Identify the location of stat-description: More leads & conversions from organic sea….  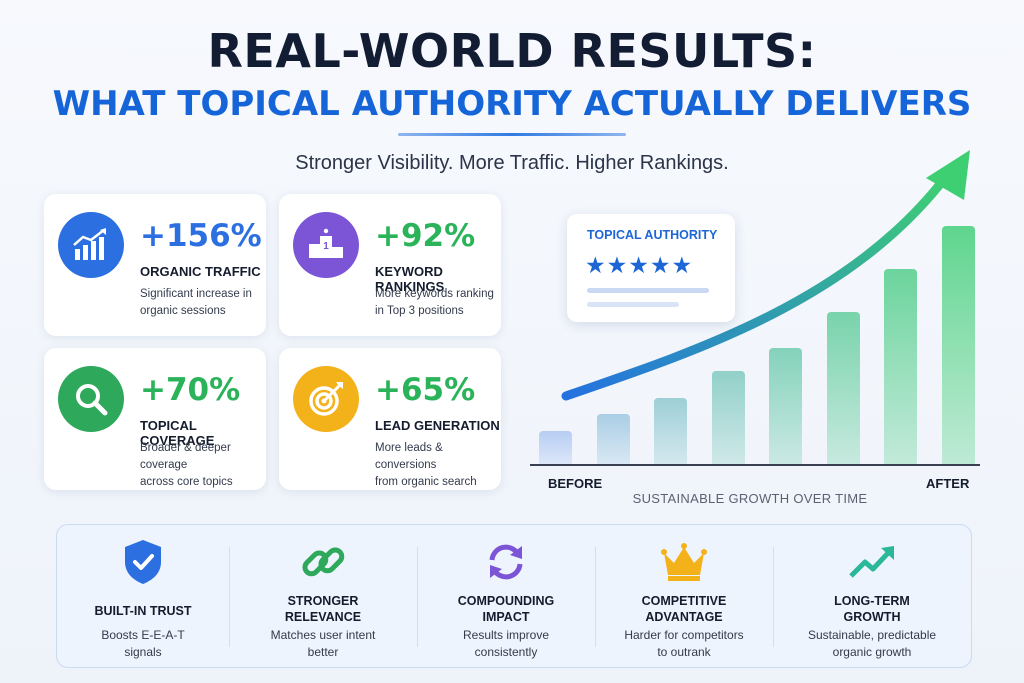
(426, 465).